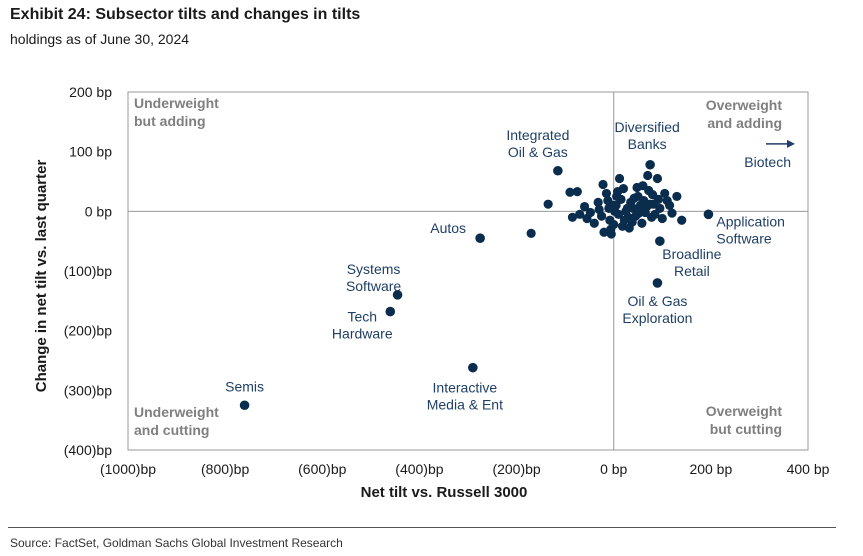 The width and height of the screenshot is (863, 556). What do you see at coordinates (41, 276) in the screenshot?
I see `y-axis-title: Change in net tilt vs. last quarter` at bounding box center [41, 276].